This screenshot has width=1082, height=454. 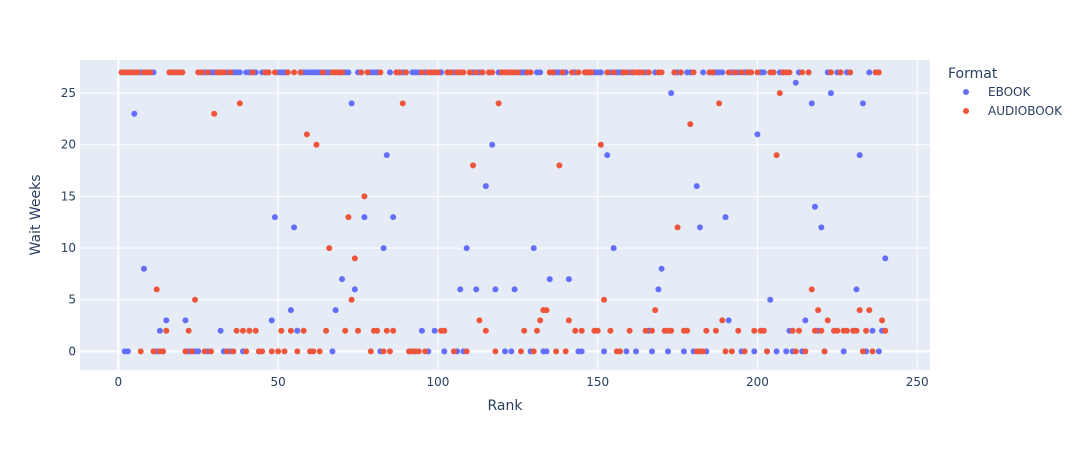 I want to click on legend-item-audiobook: AUDIOBOOK, so click(x=1013, y=111).